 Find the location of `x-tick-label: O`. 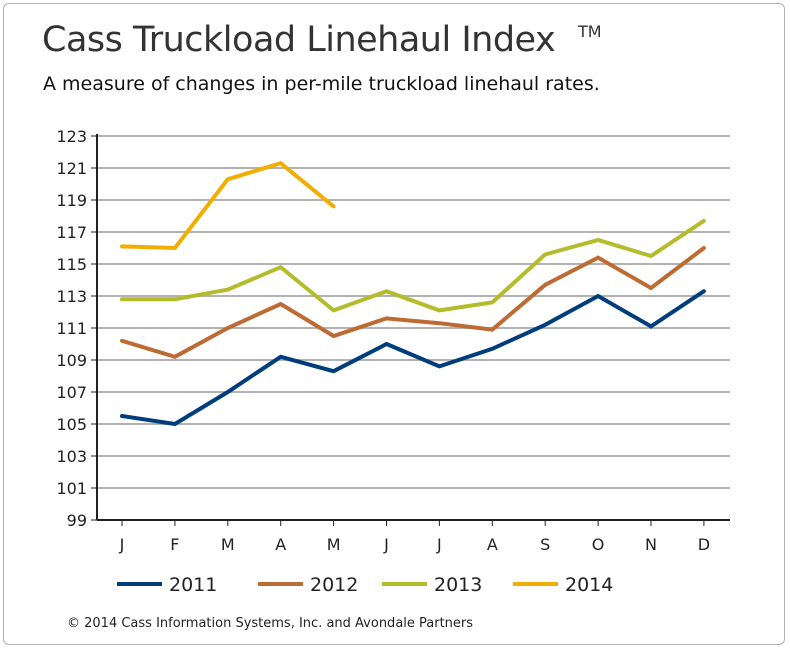

x-tick-label: O is located at coordinates (598, 544).